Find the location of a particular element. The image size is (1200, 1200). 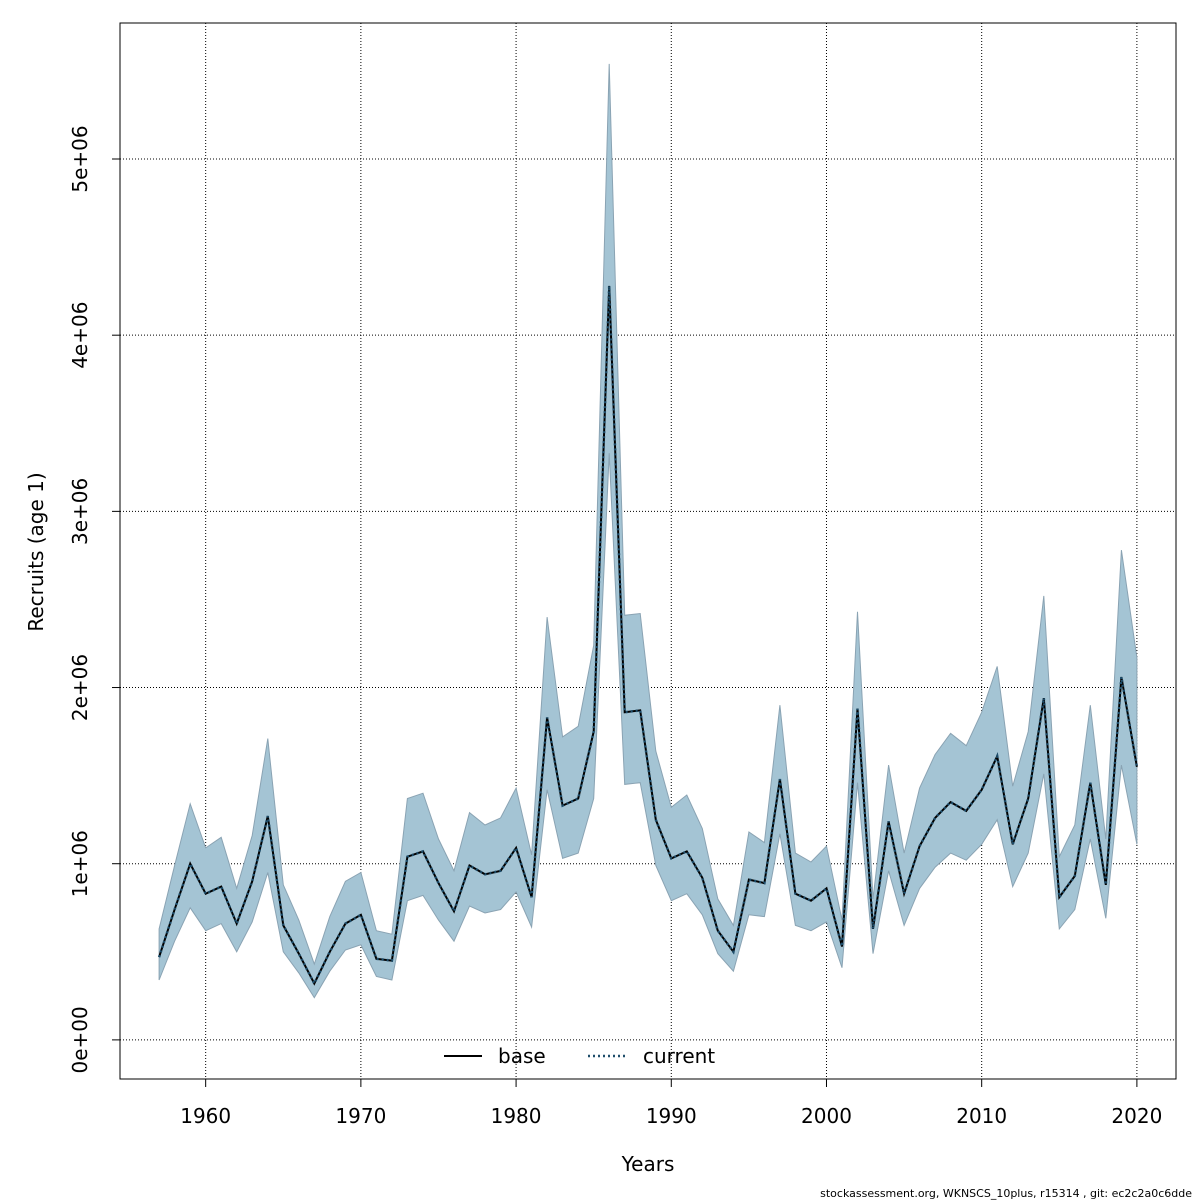

y-axis: 0e+00 1e+06 2e+06 3e+06 4e+06 5e+06 is located at coordinates (94, 599).